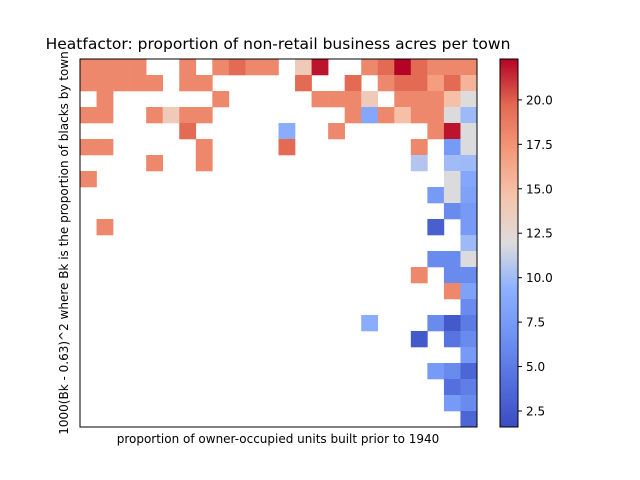 This screenshot has width=640, height=480. Describe the element at coordinates (535, 256) in the screenshot. I see `colorbar-ticks: 2.5 5.0 7.5 10.0 12.5 15.0 17.5 20.0` at that location.